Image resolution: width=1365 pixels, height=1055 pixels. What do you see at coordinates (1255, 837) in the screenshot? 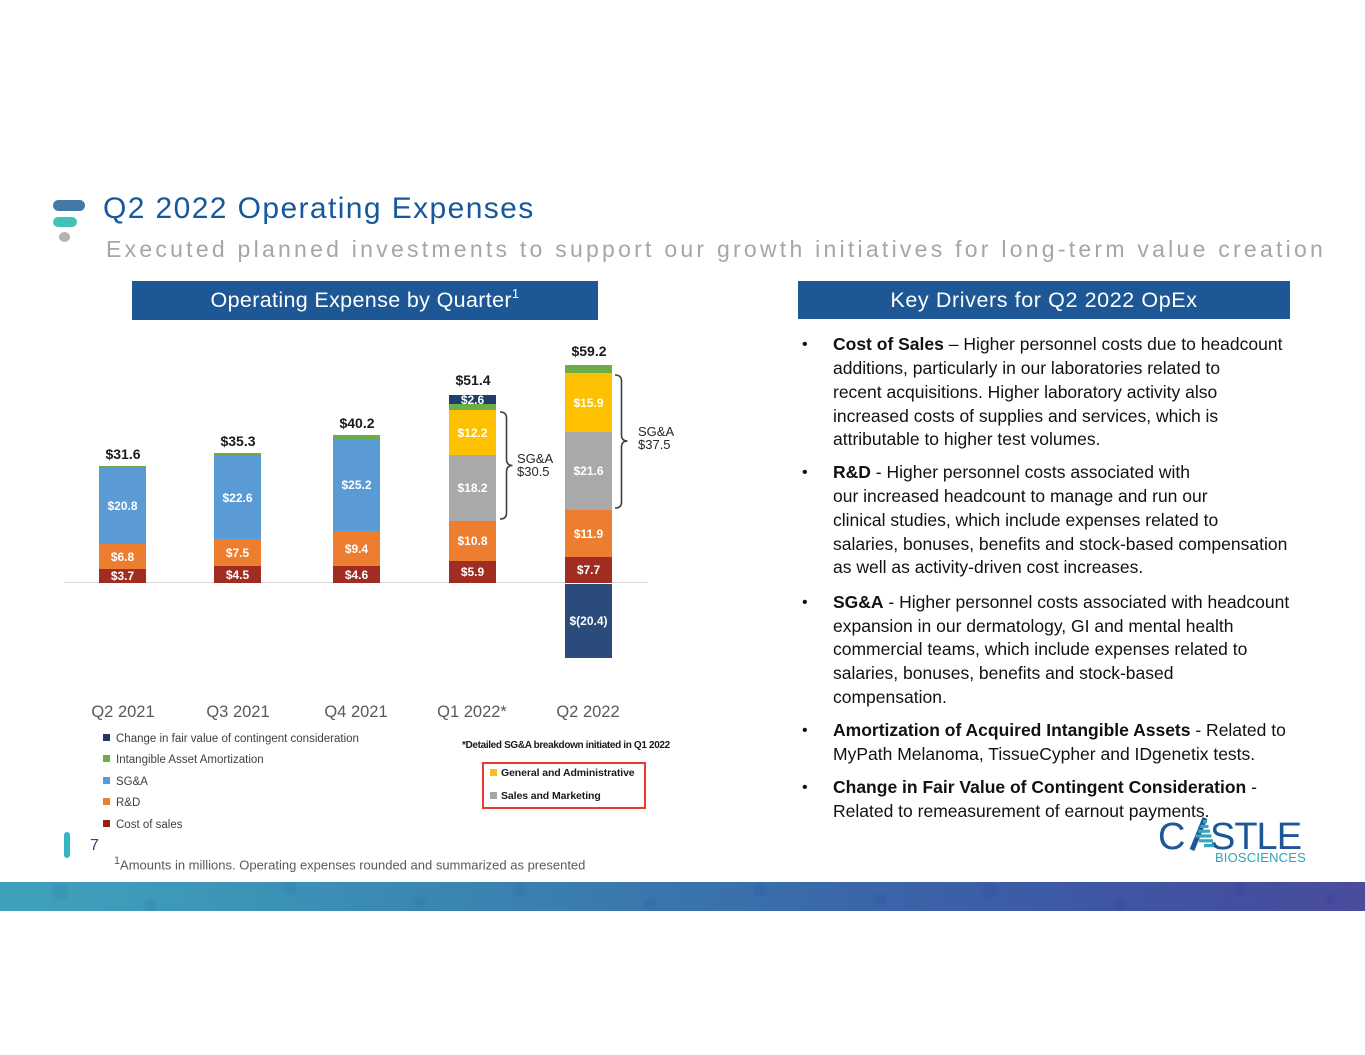
I see `svg-text: STLE` at bounding box center [1255, 837].